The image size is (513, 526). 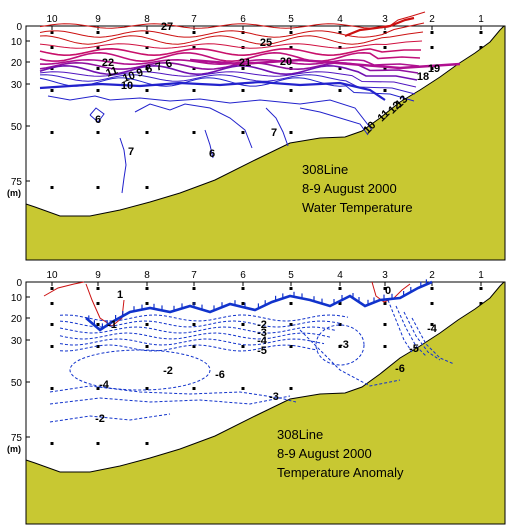 What do you see at coordinates (220, 375) in the screenshot?
I see `contour-label: -6` at bounding box center [220, 375].